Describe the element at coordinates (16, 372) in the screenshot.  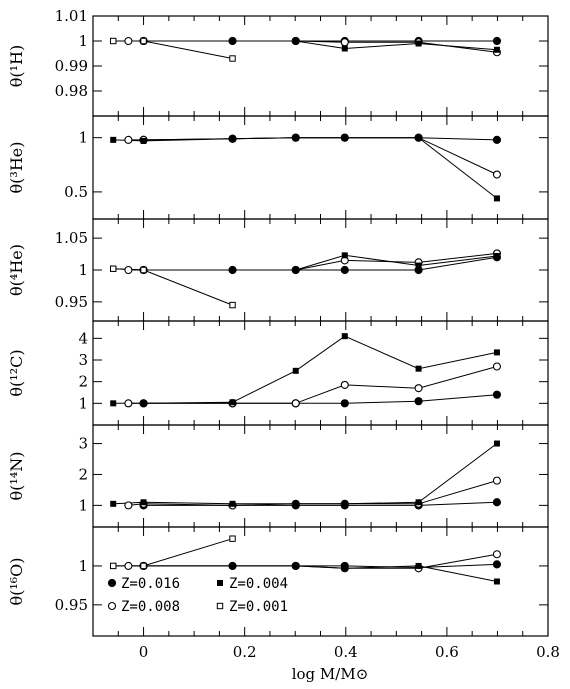
I see `y-axis-label: θ(¹²C)` at that location.